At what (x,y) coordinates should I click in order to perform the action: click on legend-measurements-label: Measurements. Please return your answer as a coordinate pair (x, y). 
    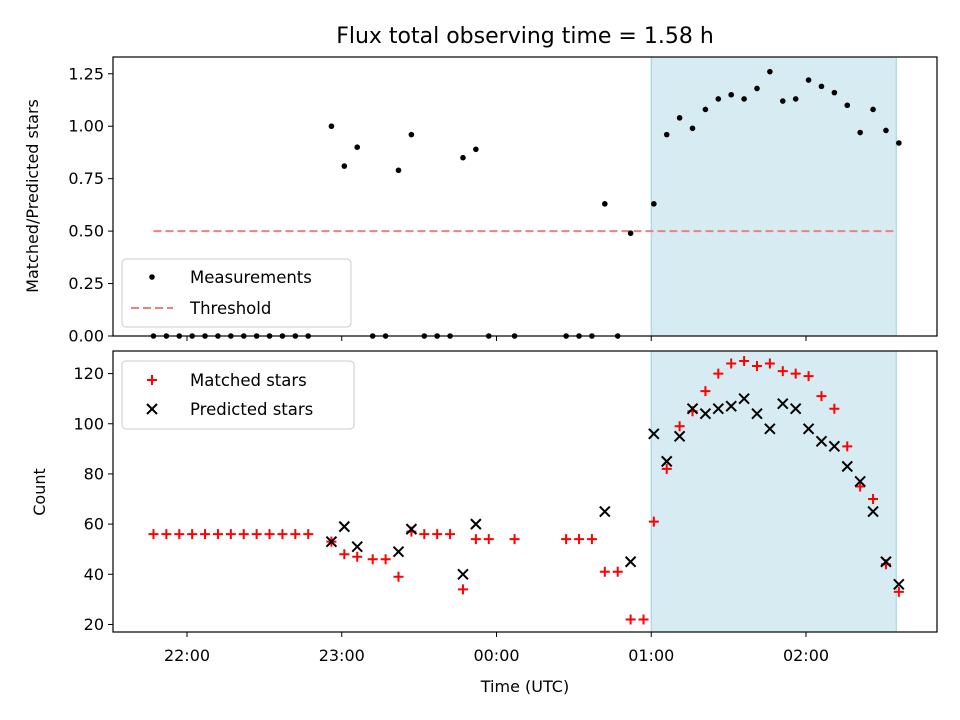
    Looking at the image, I should click on (251, 277).